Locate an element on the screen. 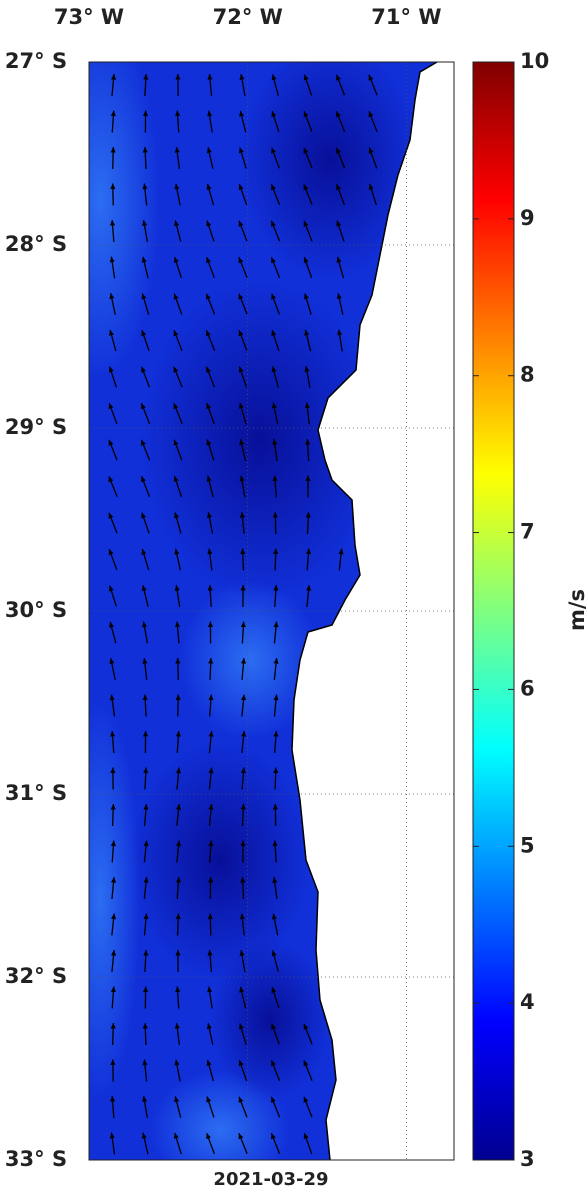  y-tick-label: 31° S is located at coordinates (36, 793).